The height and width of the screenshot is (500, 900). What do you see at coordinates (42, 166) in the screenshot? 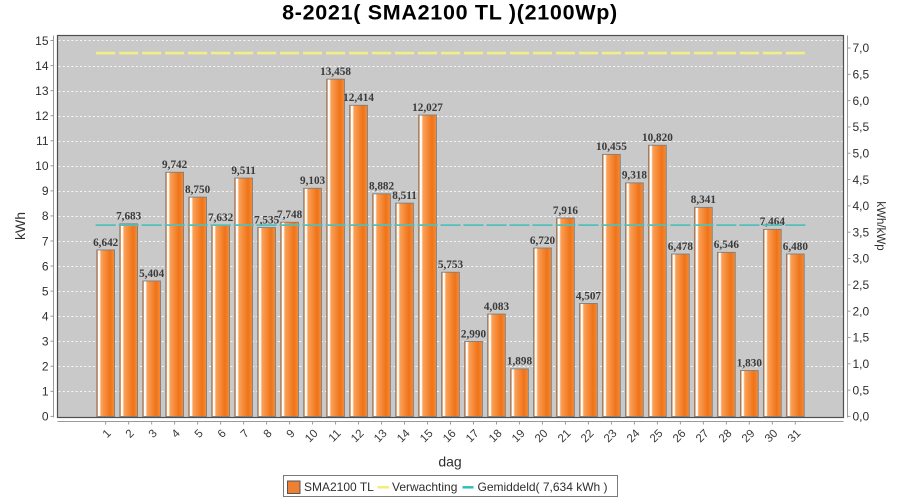
I see `svg-text: 10` at bounding box center [42, 166].